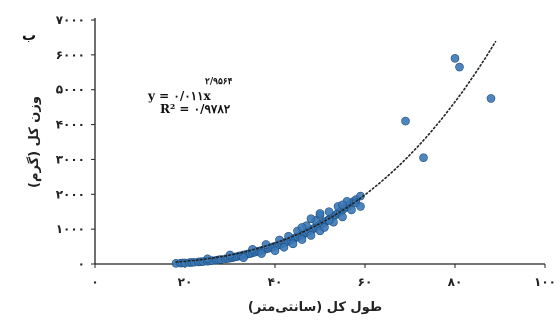 This screenshot has height=322, width=560. I want to click on x-axis-label: طول کل (سانتی‌متر), so click(315, 307).